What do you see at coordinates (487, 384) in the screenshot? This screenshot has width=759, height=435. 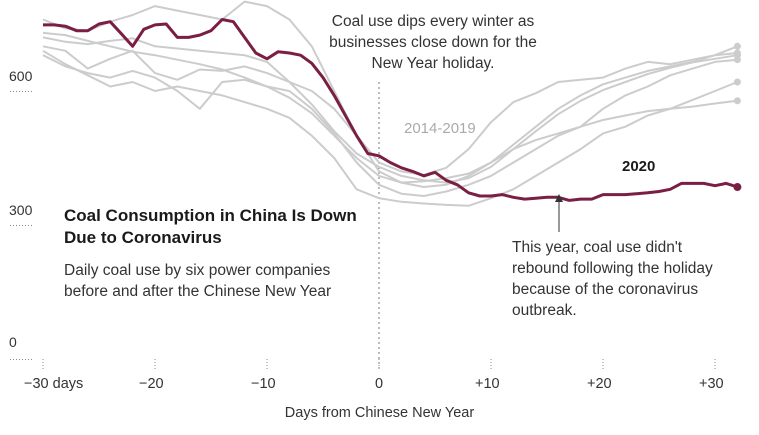 I see `x-tick-label: +10` at bounding box center [487, 384].